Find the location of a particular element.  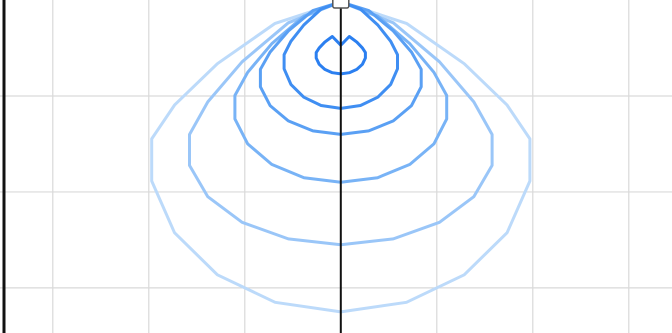

source-marker is located at coordinates (341, 4).